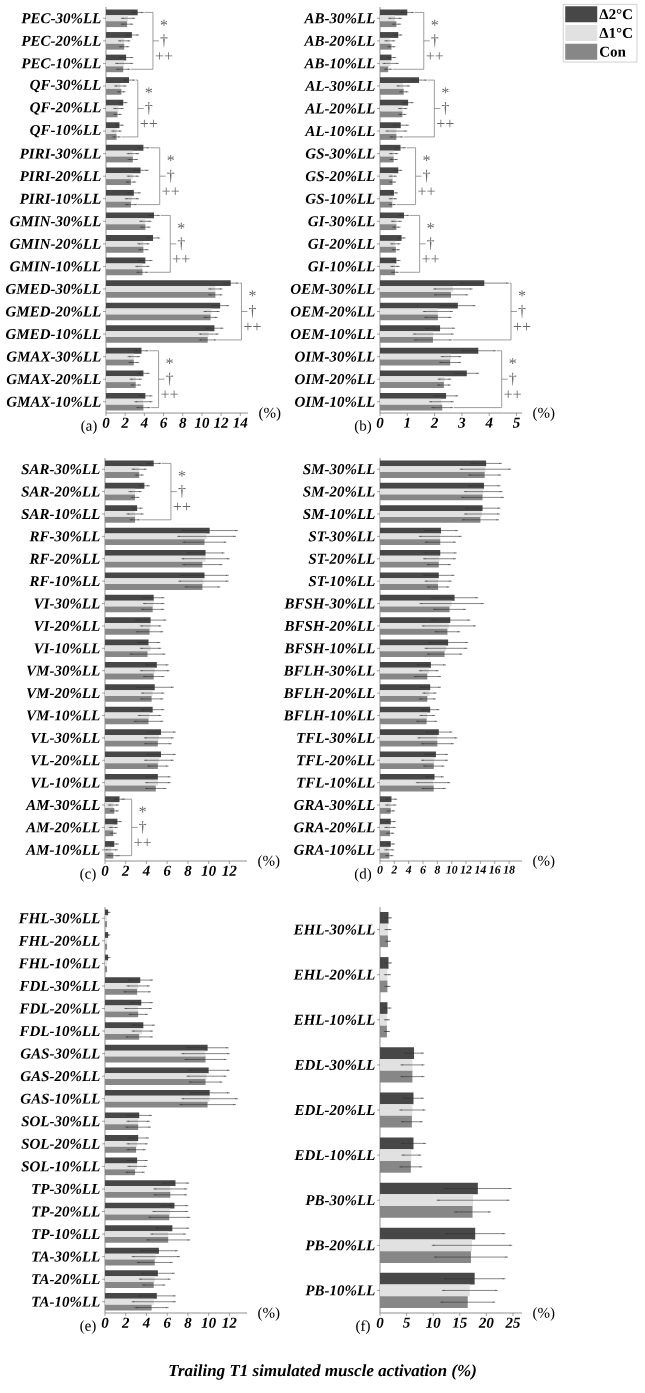 The width and height of the screenshot is (645, 1393). Describe the element at coordinates (229, 870) in the screenshot. I see `x-tick-label: 12` at that location.